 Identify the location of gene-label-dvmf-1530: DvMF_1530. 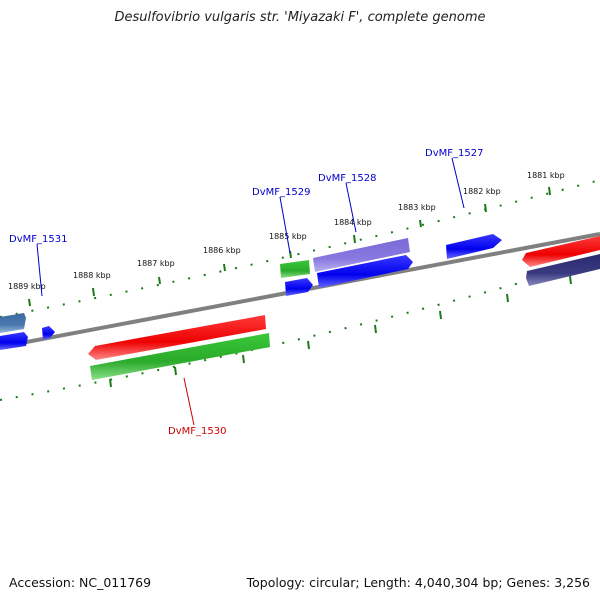
(197, 431).